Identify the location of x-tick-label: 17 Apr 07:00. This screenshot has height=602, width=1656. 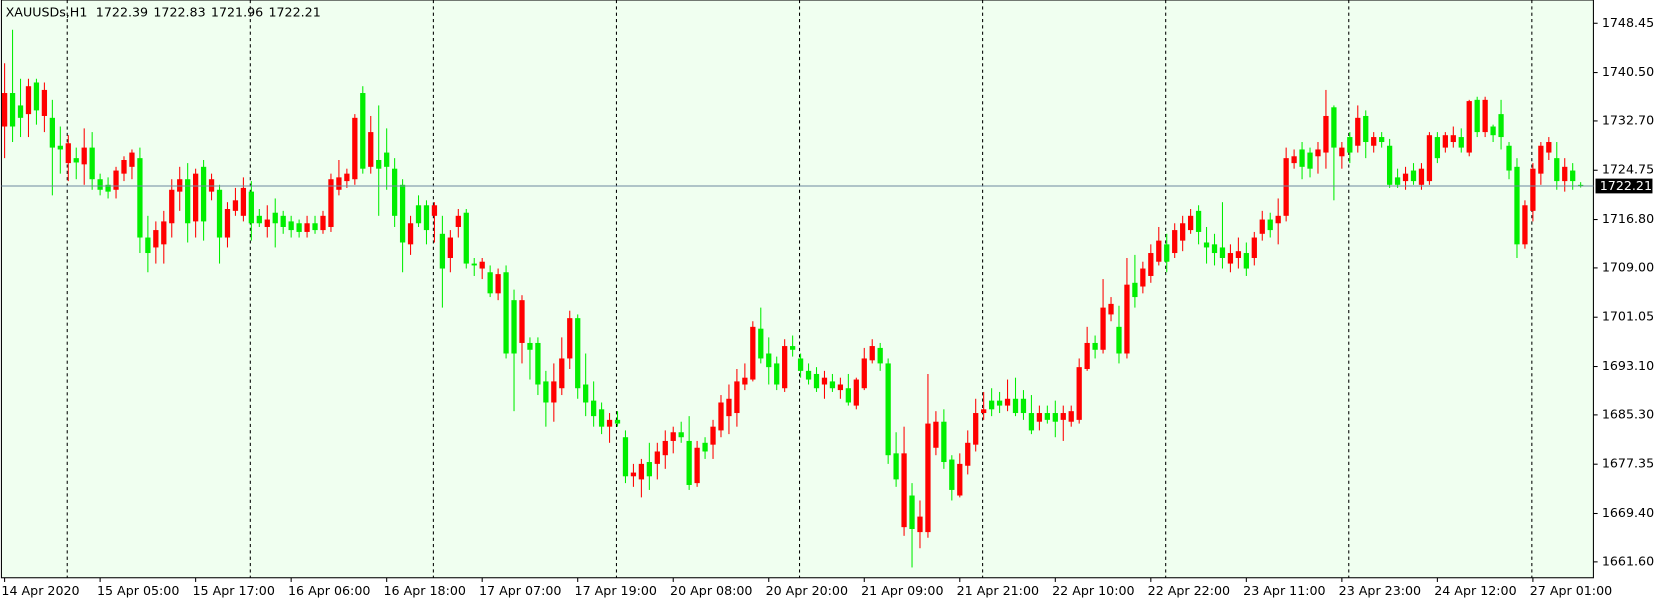
(520, 590).